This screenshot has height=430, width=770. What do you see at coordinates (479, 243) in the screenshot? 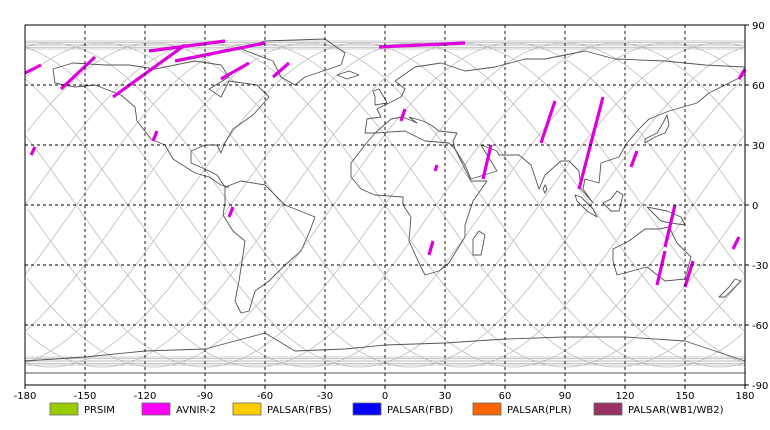
I see `coastline-madagascar` at bounding box center [479, 243].